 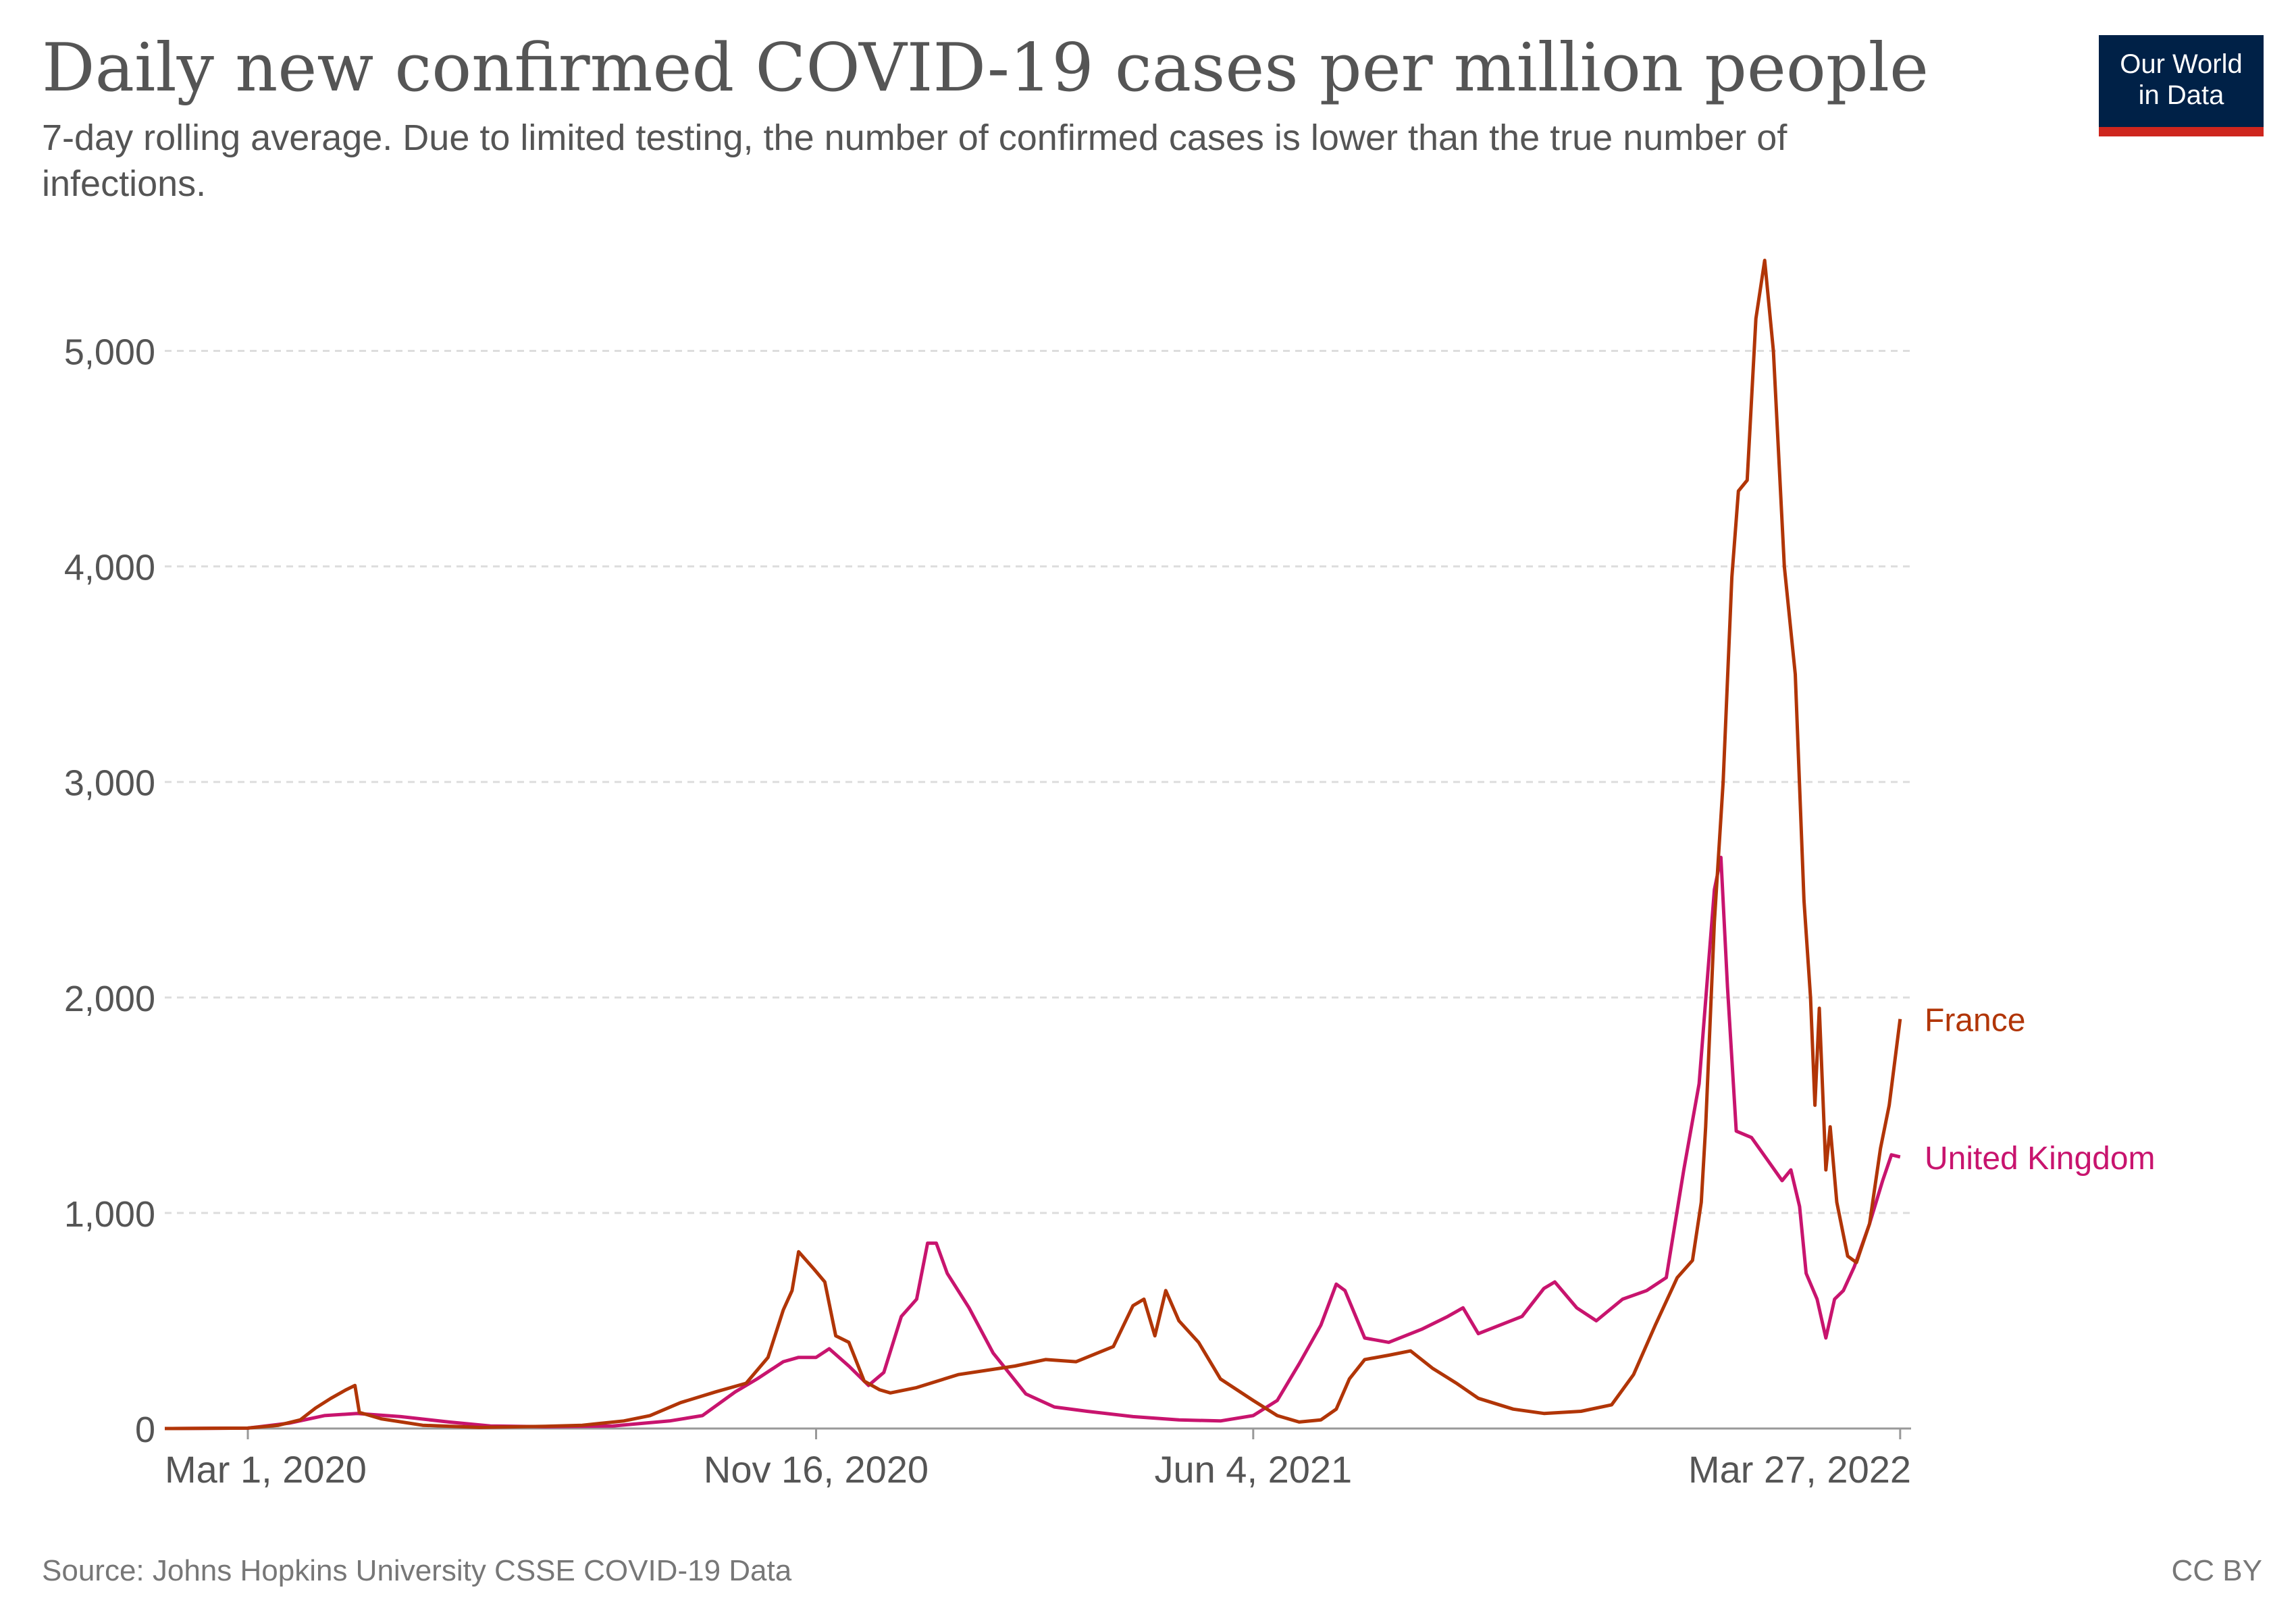 I want to click on x-tick-label: Mar 1, 2020, so click(x=266, y=1469).